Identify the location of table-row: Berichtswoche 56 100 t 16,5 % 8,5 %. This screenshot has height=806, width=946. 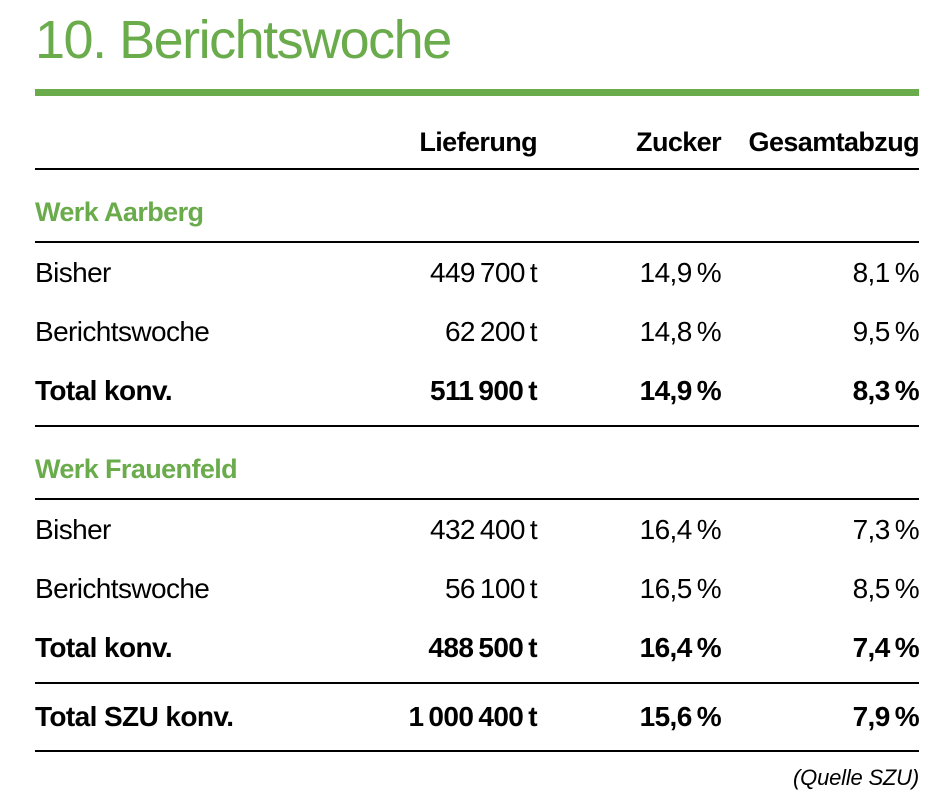
(477, 575).